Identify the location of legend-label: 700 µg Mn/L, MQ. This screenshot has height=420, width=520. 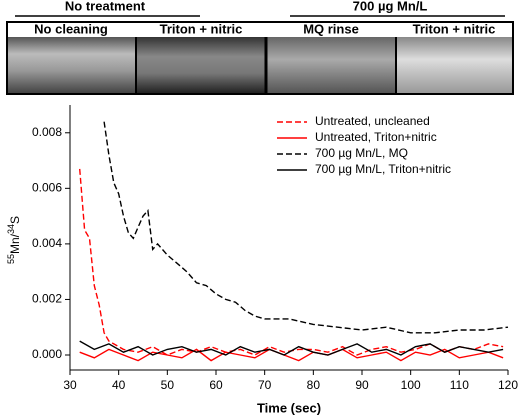
(361, 153).